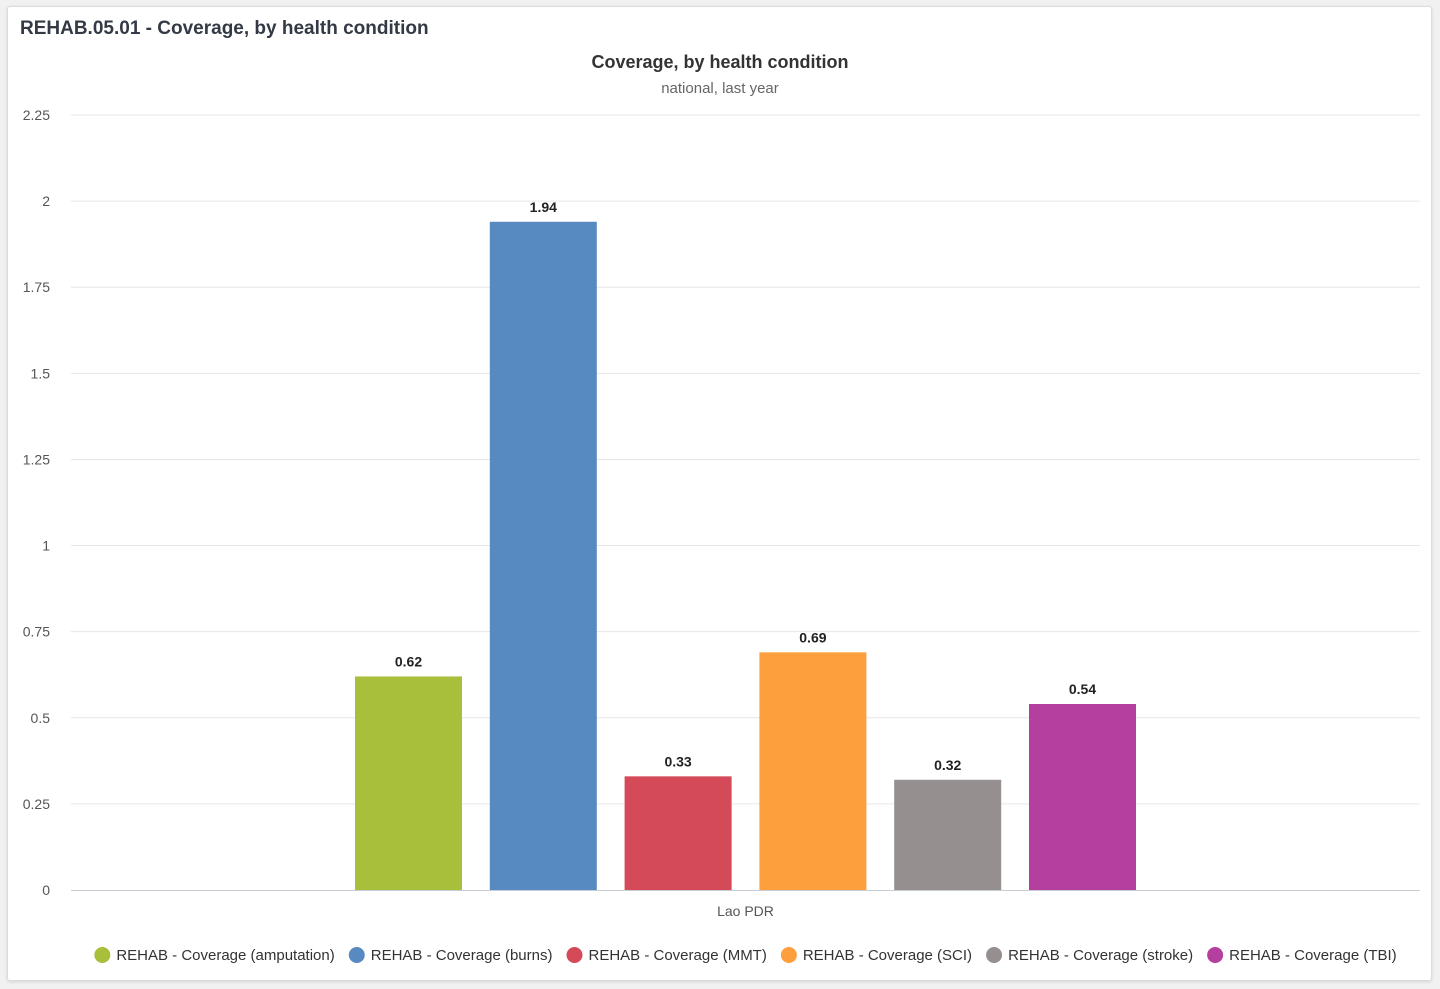 The height and width of the screenshot is (989, 1440). I want to click on data-label: 1.94, so click(543, 207).